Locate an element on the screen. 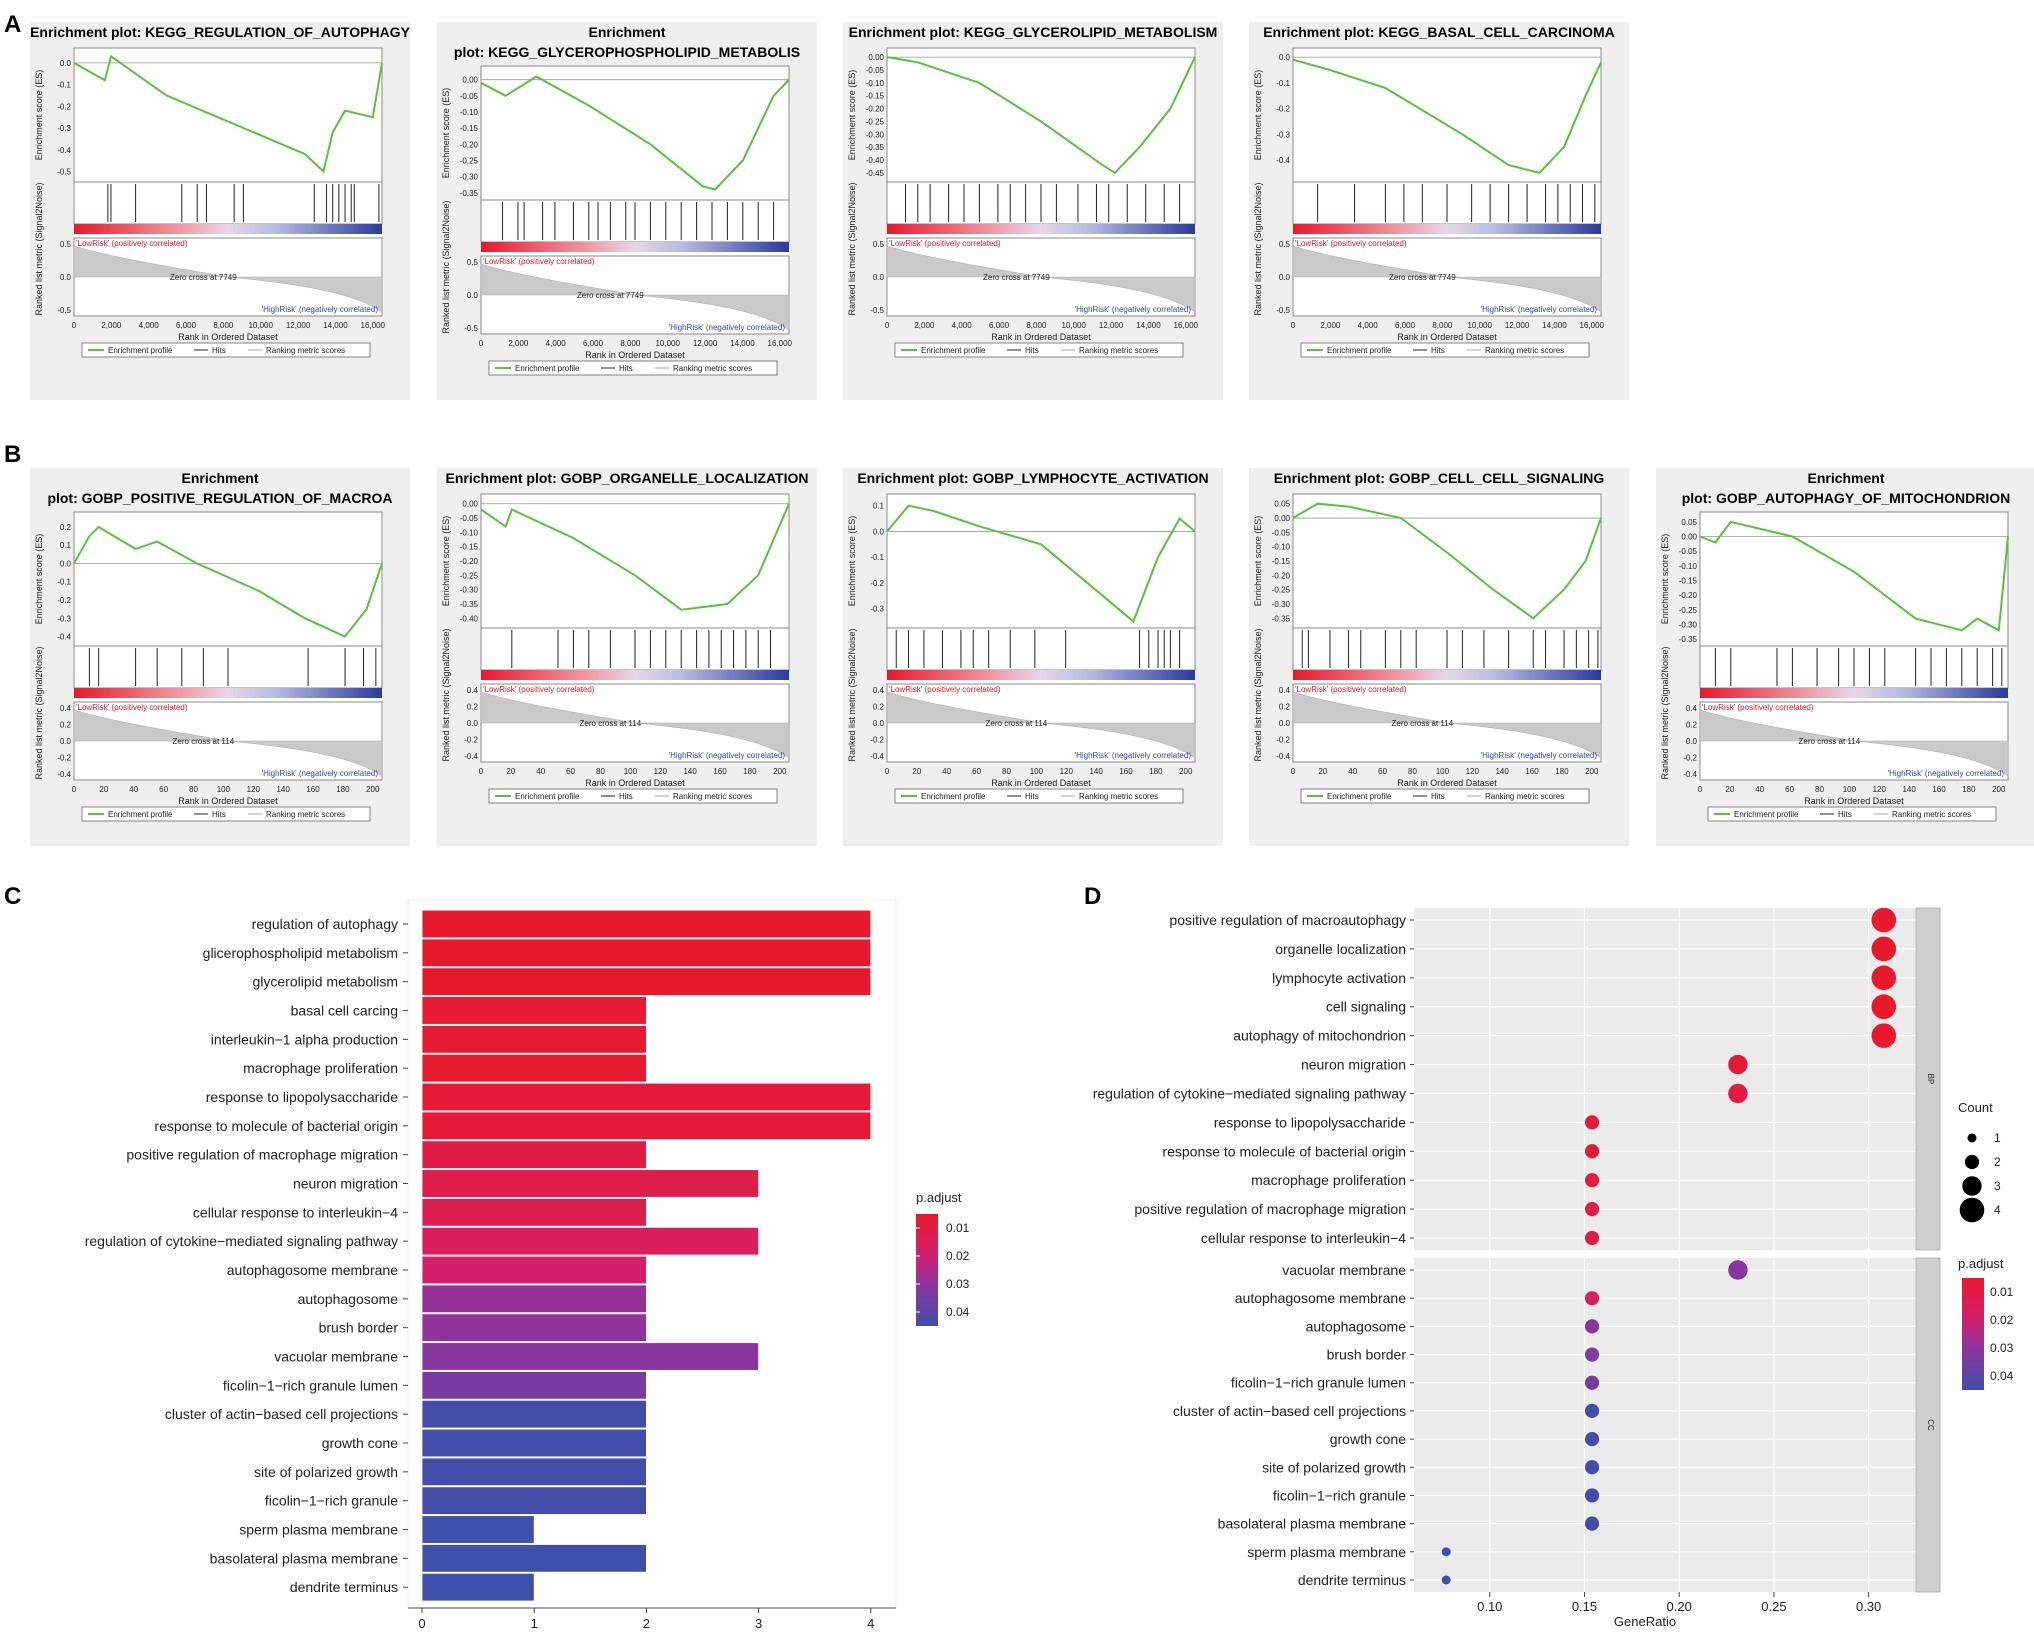 The width and height of the screenshot is (2034, 1632). gsea-es-tick: -0.25 is located at coordinates (1688, 610).